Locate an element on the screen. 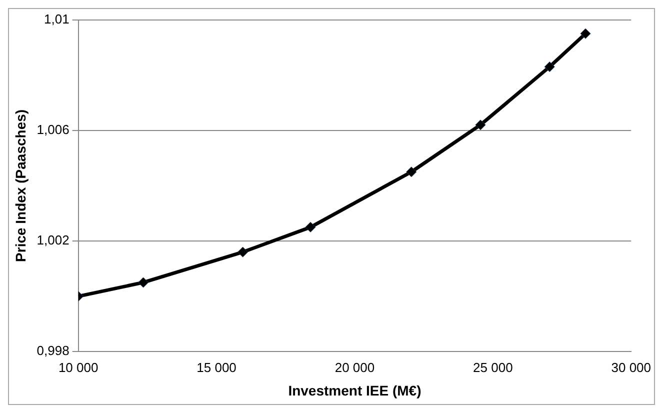 This screenshot has width=667, height=417. y-tick-label: 0,998 is located at coordinates (53, 350).